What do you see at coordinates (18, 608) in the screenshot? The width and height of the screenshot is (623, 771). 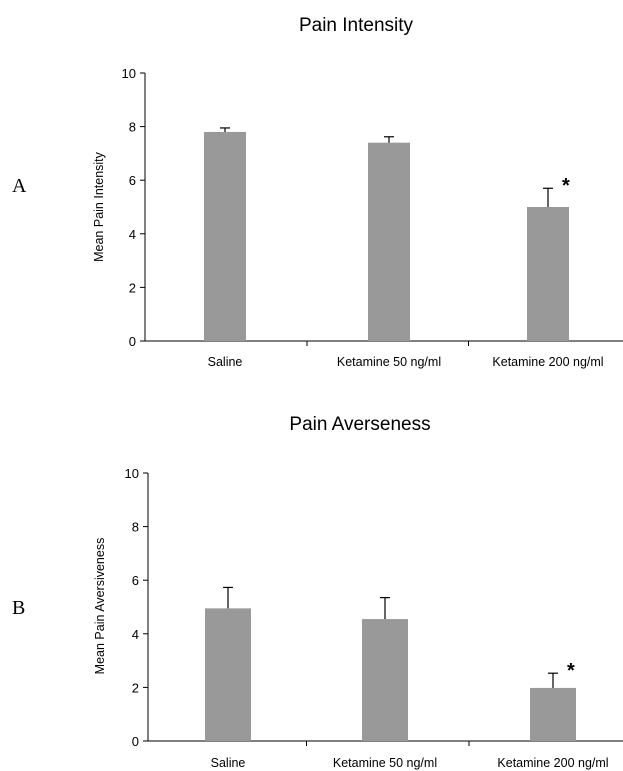 I see `panel-label-b: B` at bounding box center [18, 608].